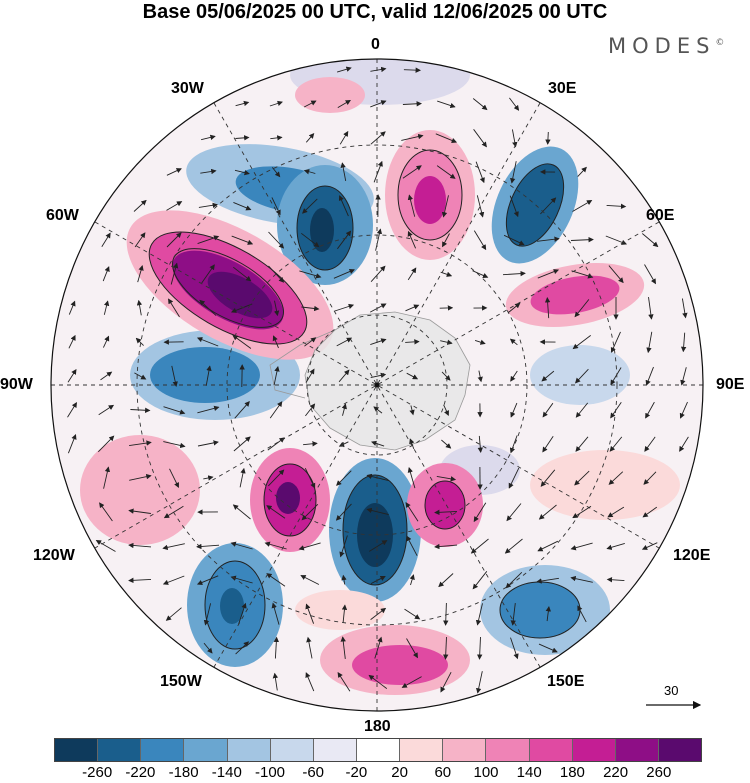 Image resolution: width=750 pixels, height=783 pixels. Describe the element at coordinates (377, 726) in the screenshot. I see `lon-label-180: 180` at that location.